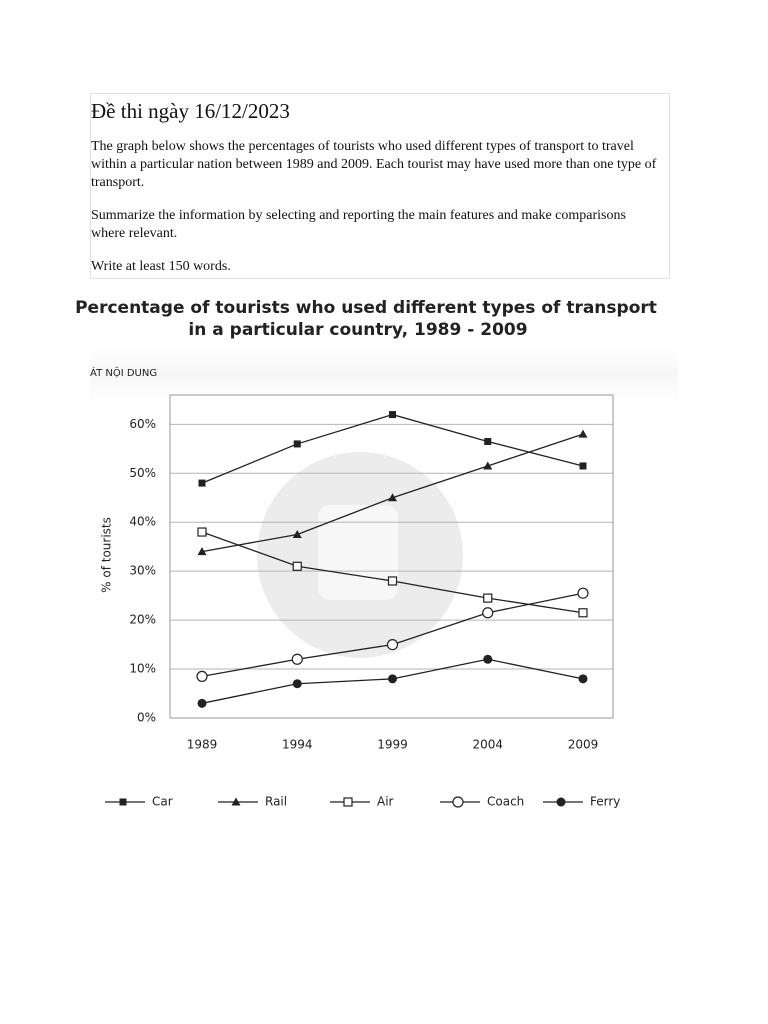 Image resolution: width=768 pixels, height=1024 pixels. What do you see at coordinates (142, 424) in the screenshot?
I see `y-tick-label: 60%` at bounding box center [142, 424].